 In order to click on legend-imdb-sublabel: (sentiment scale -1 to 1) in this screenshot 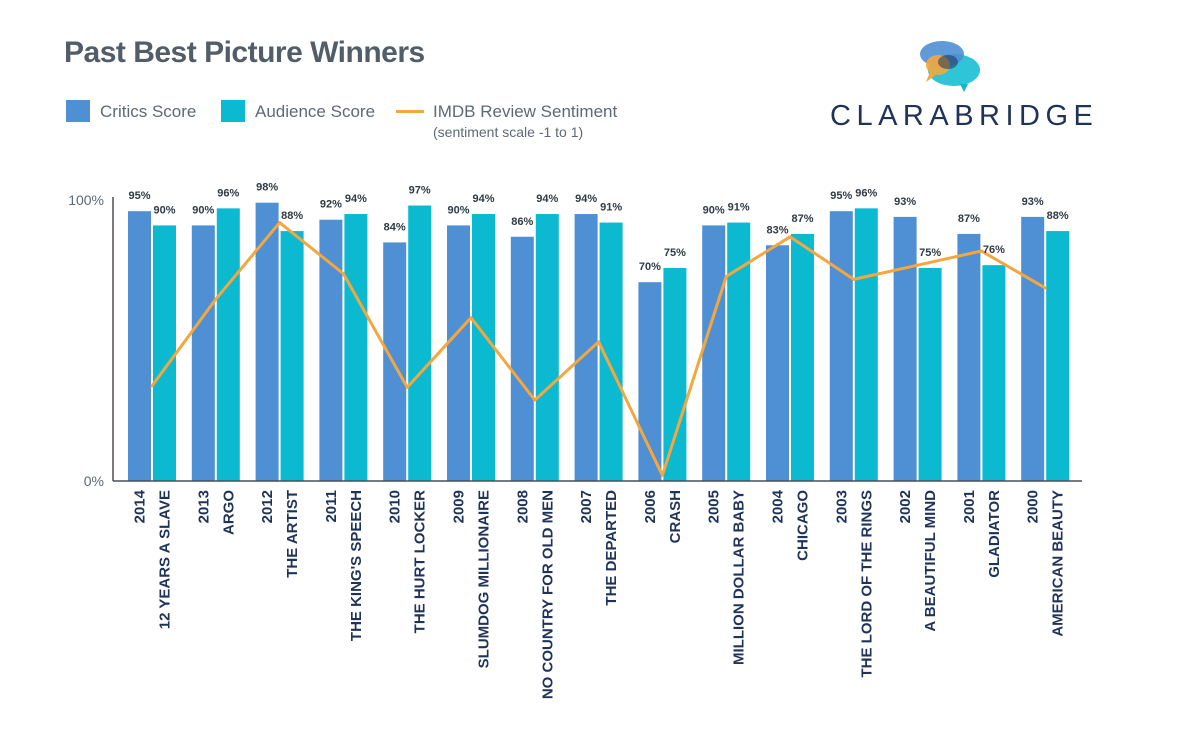, I will do `click(508, 132)`.